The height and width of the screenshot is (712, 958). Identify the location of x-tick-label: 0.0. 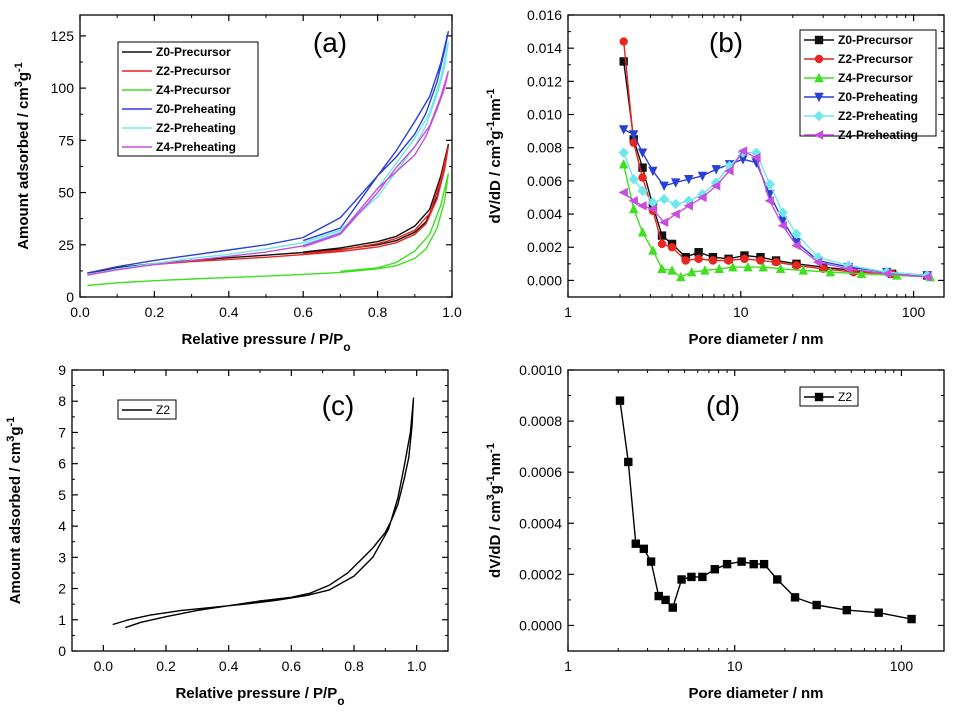
(80, 312).